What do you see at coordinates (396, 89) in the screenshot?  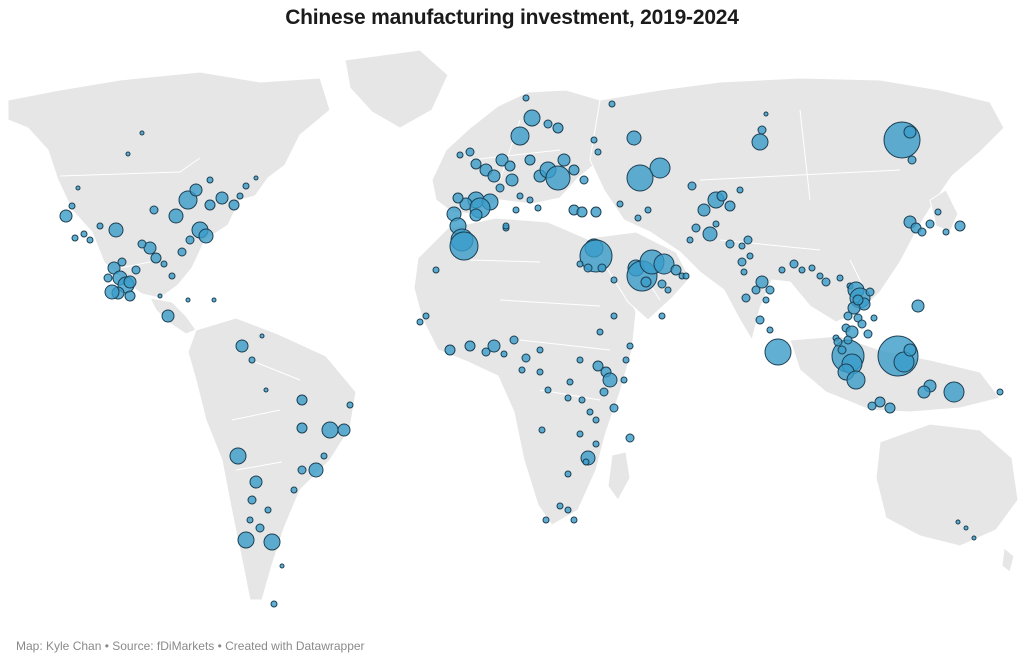 I see `greenland-land` at bounding box center [396, 89].